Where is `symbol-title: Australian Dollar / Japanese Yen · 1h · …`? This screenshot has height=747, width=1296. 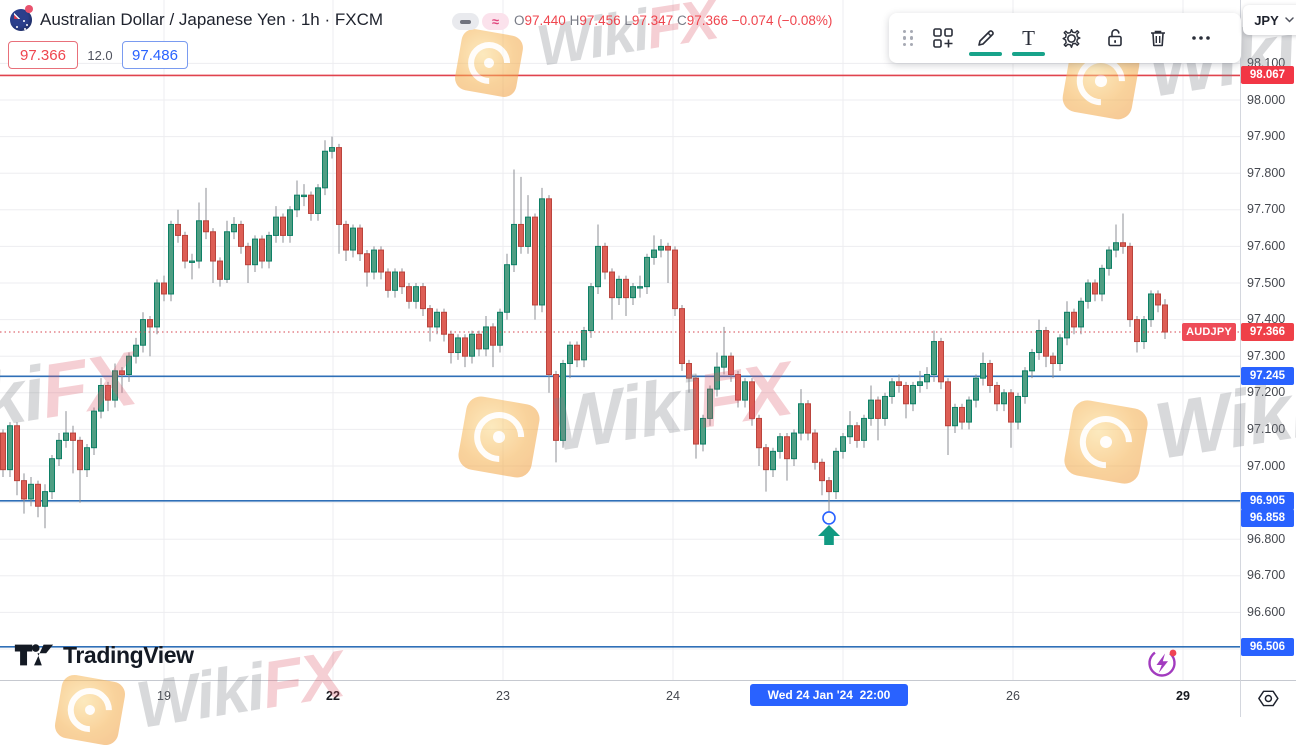
symbol-title: Australian Dollar / Japanese Yen · 1h · … is located at coordinates (212, 19).